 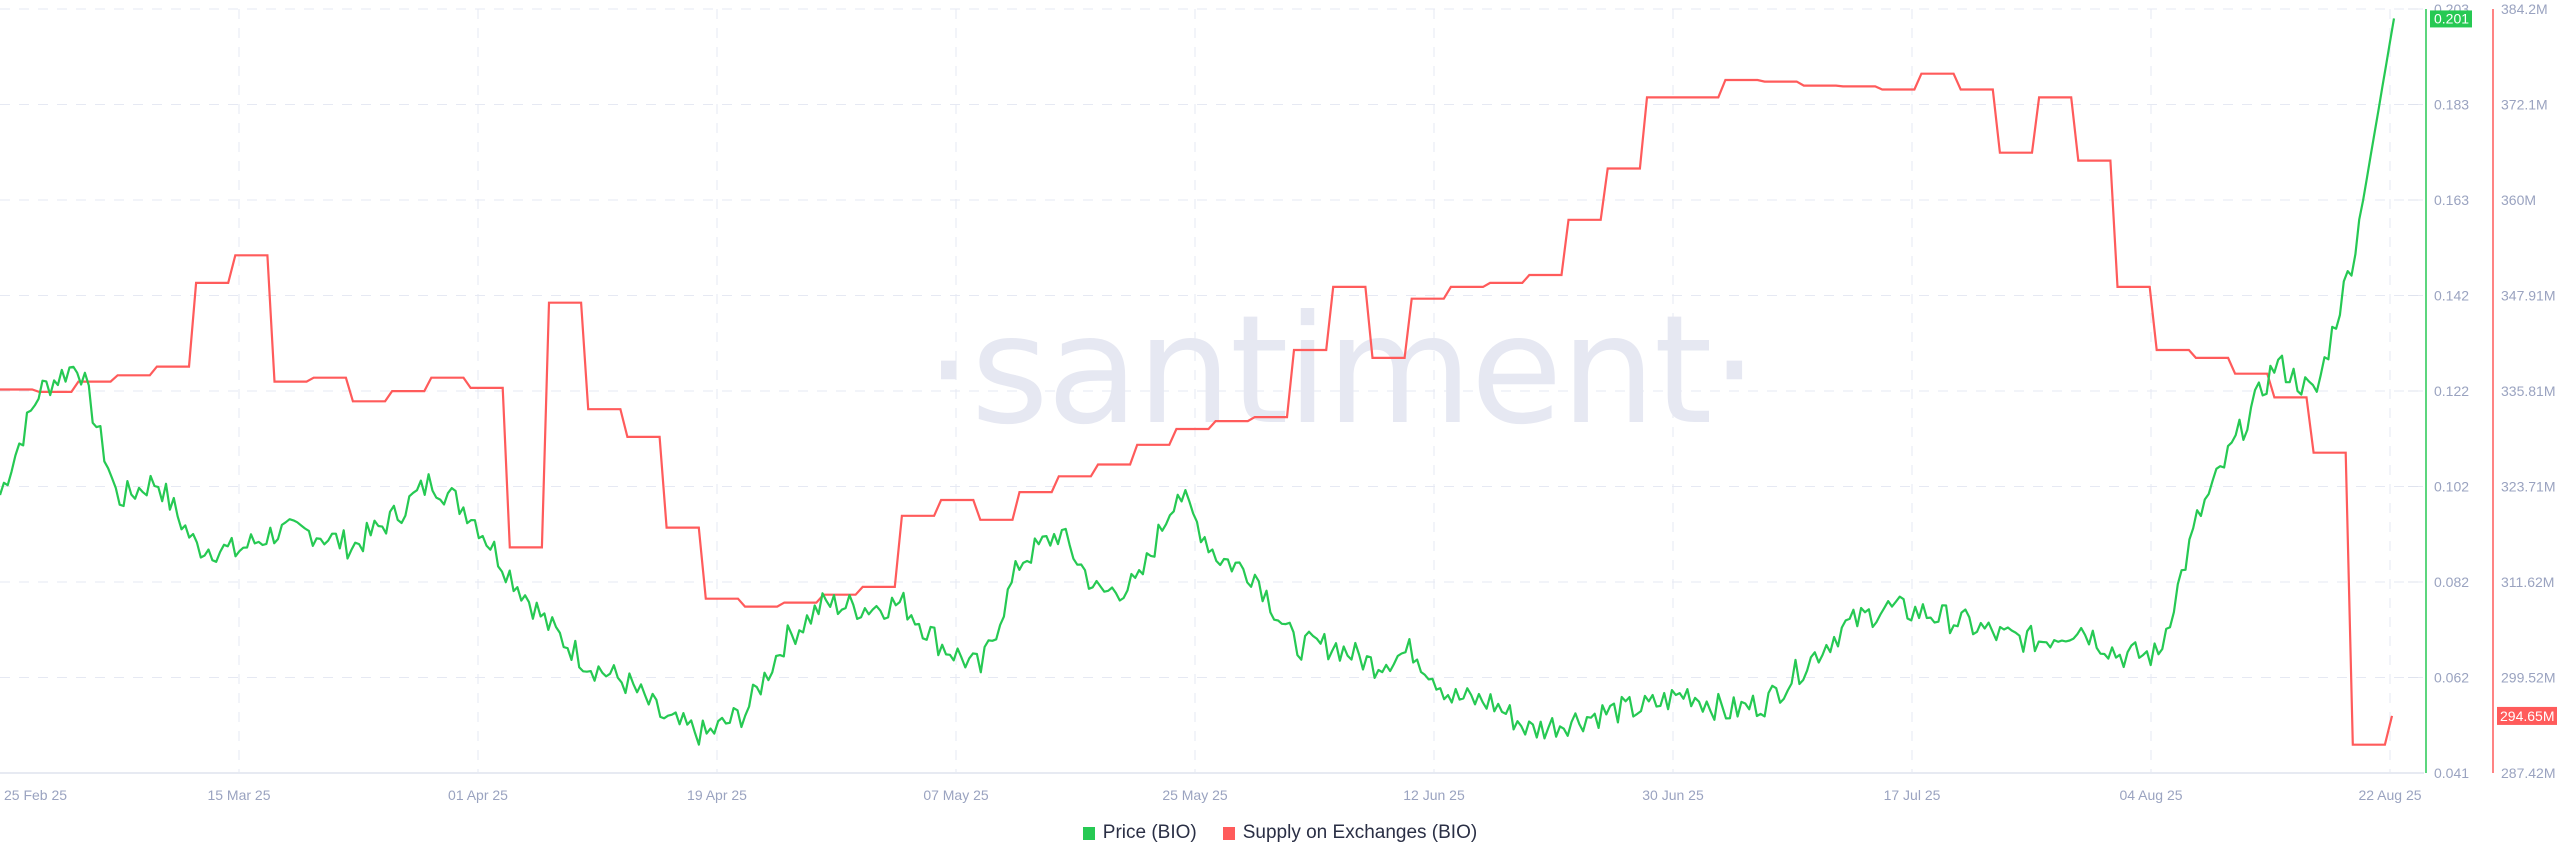 I want to click on x-tick-label: 22 Aug 25, so click(x=2389, y=795).